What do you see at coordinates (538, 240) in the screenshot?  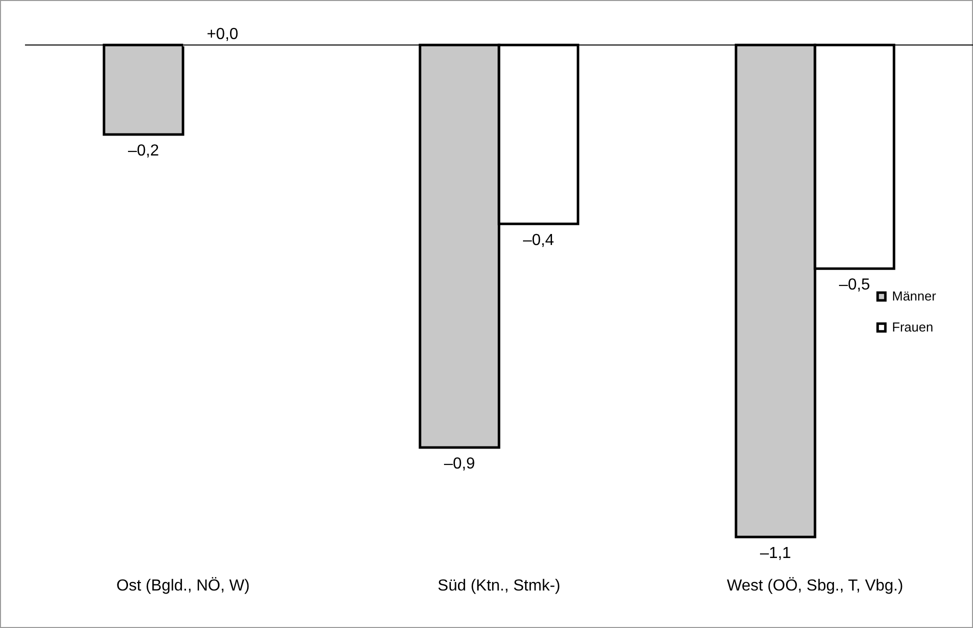 I see `data-label: –0,4` at bounding box center [538, 240].